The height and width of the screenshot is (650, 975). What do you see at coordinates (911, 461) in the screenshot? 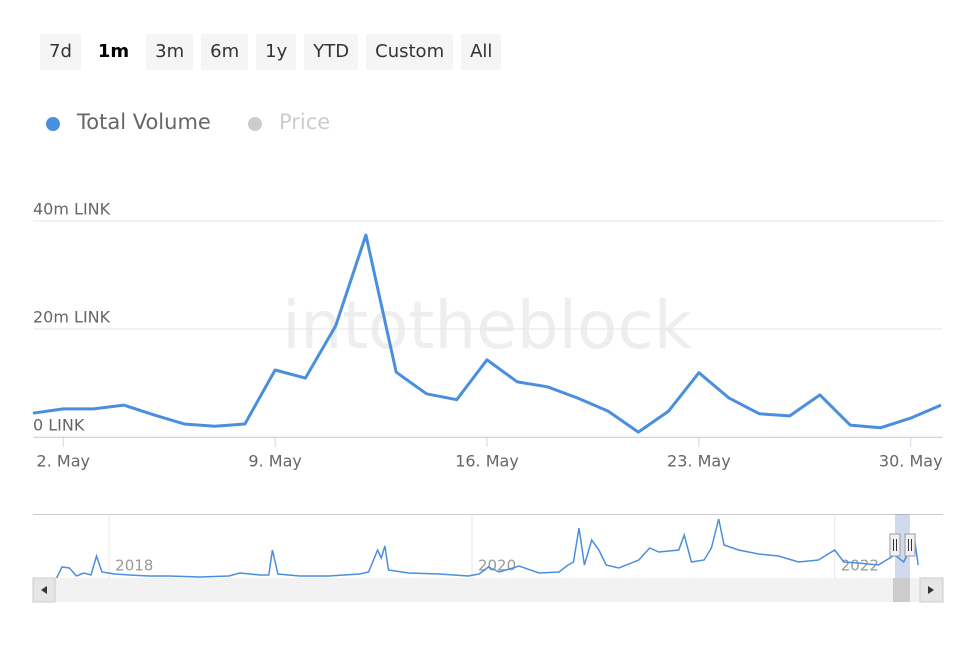
I see `x-tick-label: 30. May` at bounding box center [911, 461].